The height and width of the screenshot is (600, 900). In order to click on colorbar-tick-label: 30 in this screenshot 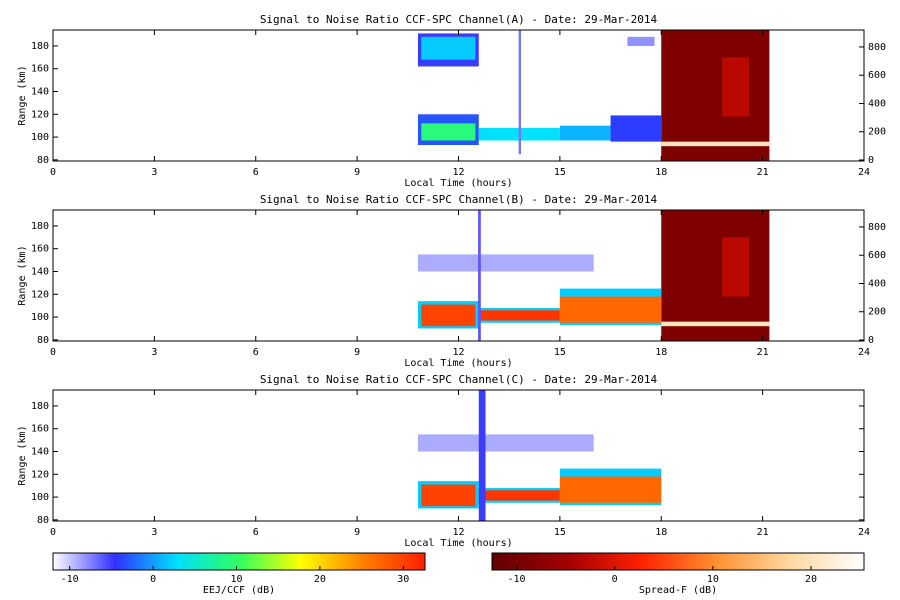, I will do `click(403, 579)`.